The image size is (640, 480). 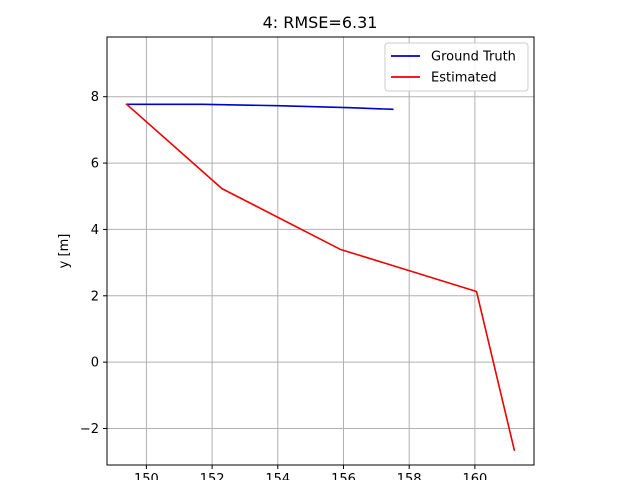 I want to click on legend-label: Ground Truth, so click(x=473, y=57).